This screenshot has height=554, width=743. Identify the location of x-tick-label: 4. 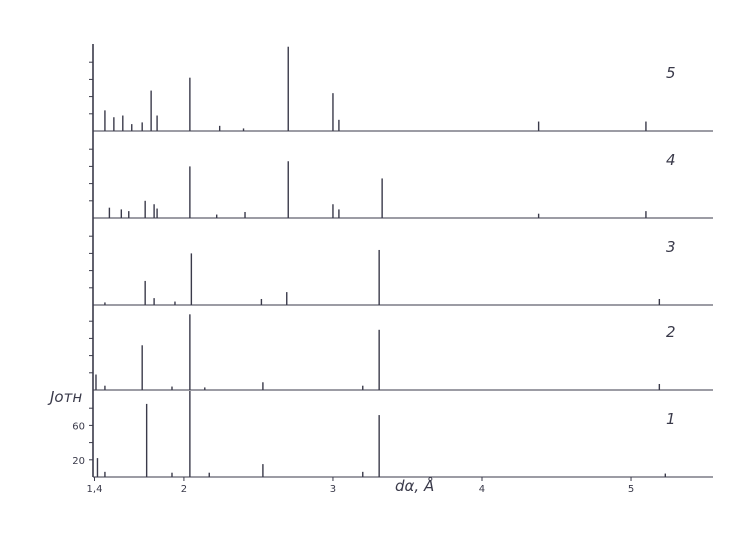
(482, 489).